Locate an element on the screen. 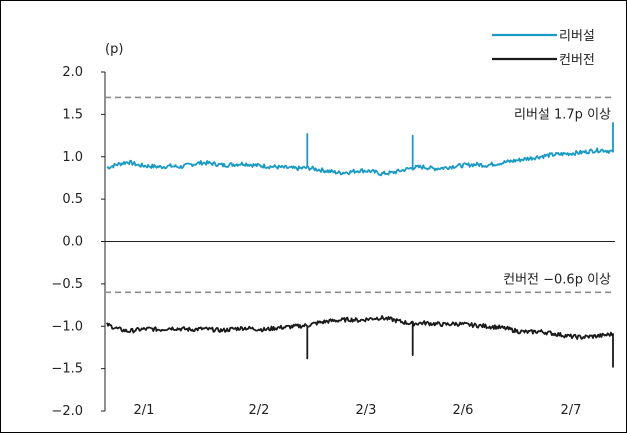  y-tick-label: −0.5 is located at coordinates (67, 284).